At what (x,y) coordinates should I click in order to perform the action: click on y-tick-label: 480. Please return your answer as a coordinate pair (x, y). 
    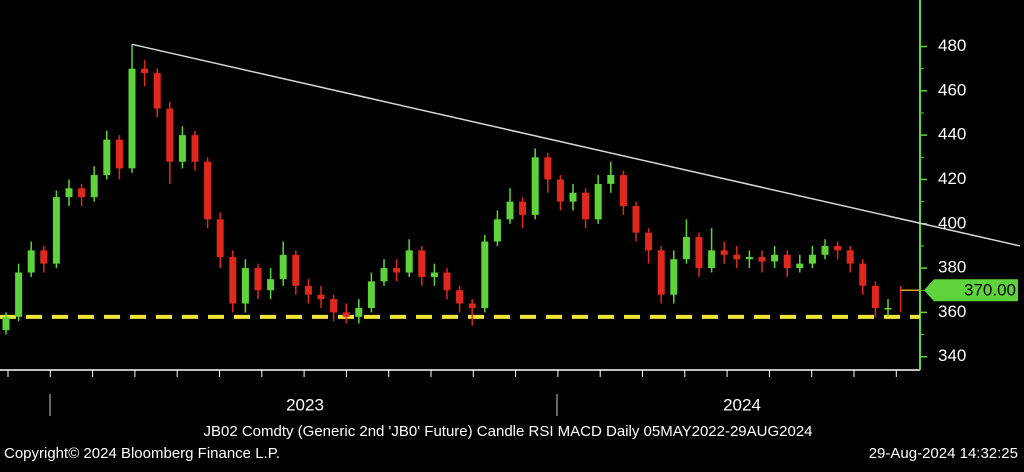
    Looking at the image, I should click on (952, 45).